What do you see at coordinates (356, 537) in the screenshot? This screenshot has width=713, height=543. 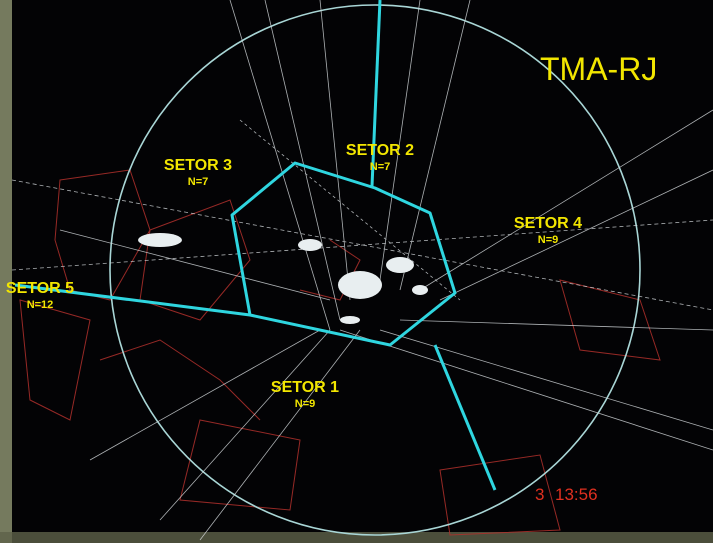 I see `photo-border-bottom` at bounding box center [356, 537].